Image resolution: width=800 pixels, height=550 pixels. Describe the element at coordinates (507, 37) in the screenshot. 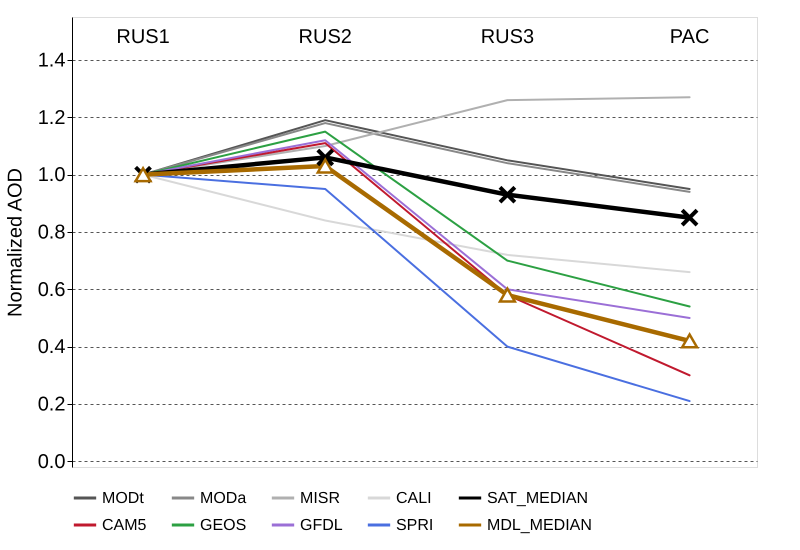

I see `x-tick-label: RUS3` at that location.